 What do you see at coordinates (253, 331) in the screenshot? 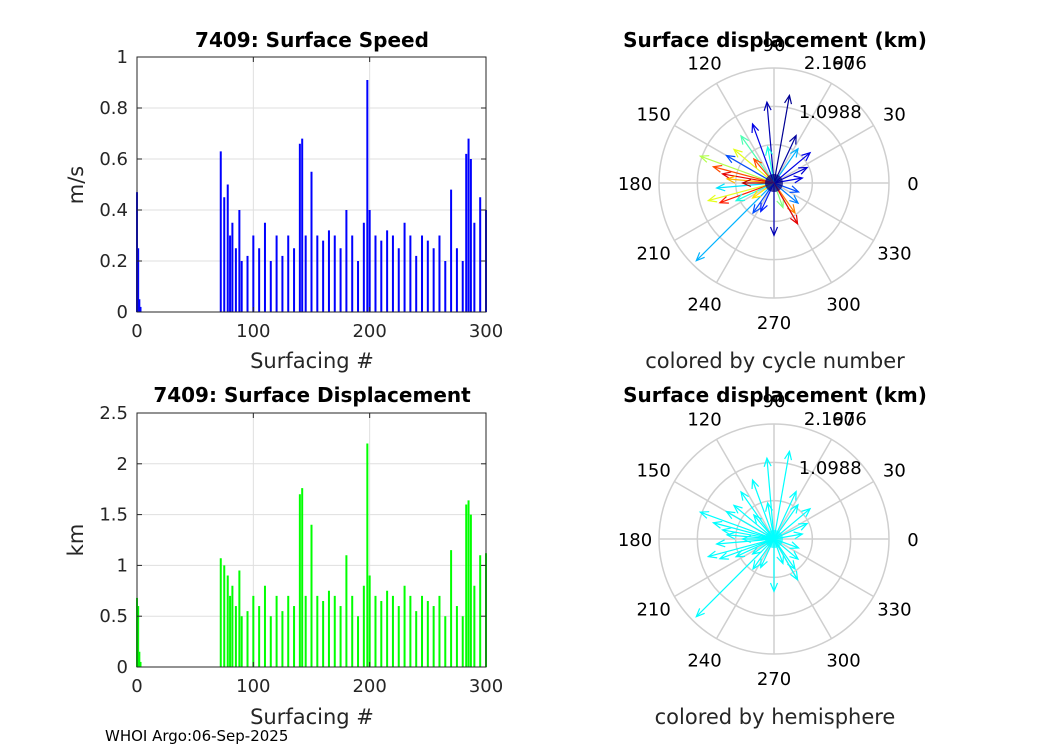
I see `speed-xtick-label: 100` at bounding box center [253, 331].